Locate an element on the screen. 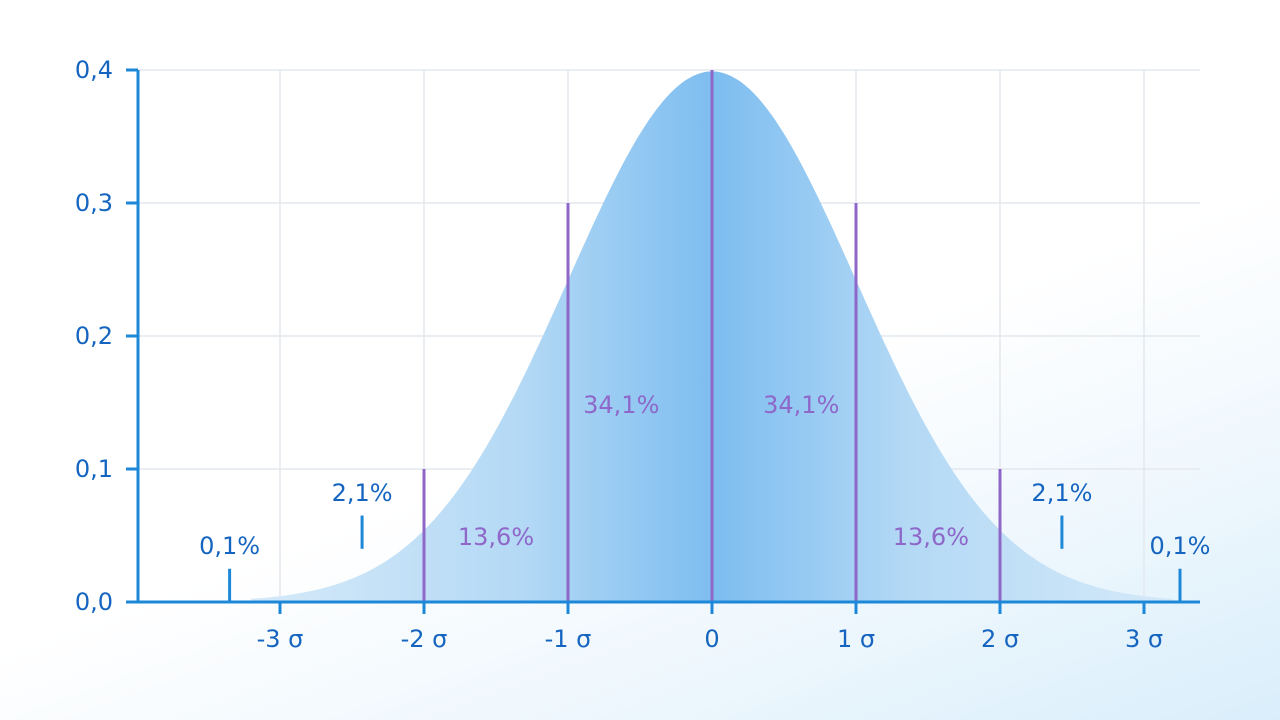  x-tick-label: -3 σ is located at coordinates (280, 639).